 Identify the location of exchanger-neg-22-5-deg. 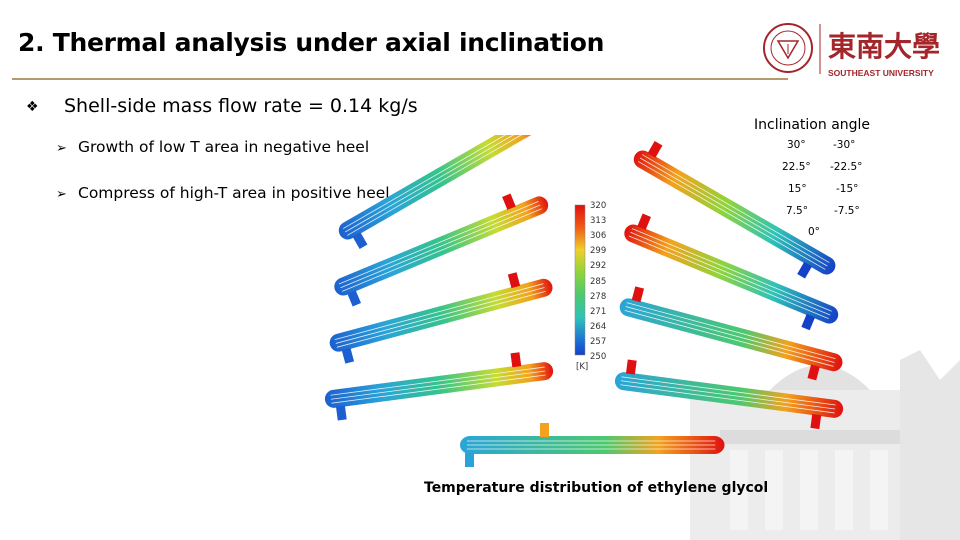
(731, 272).